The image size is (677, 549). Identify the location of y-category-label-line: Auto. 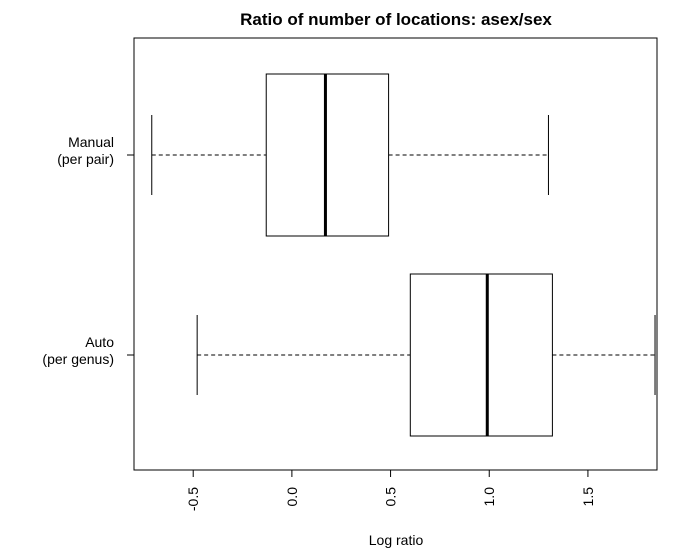
(99, 342).